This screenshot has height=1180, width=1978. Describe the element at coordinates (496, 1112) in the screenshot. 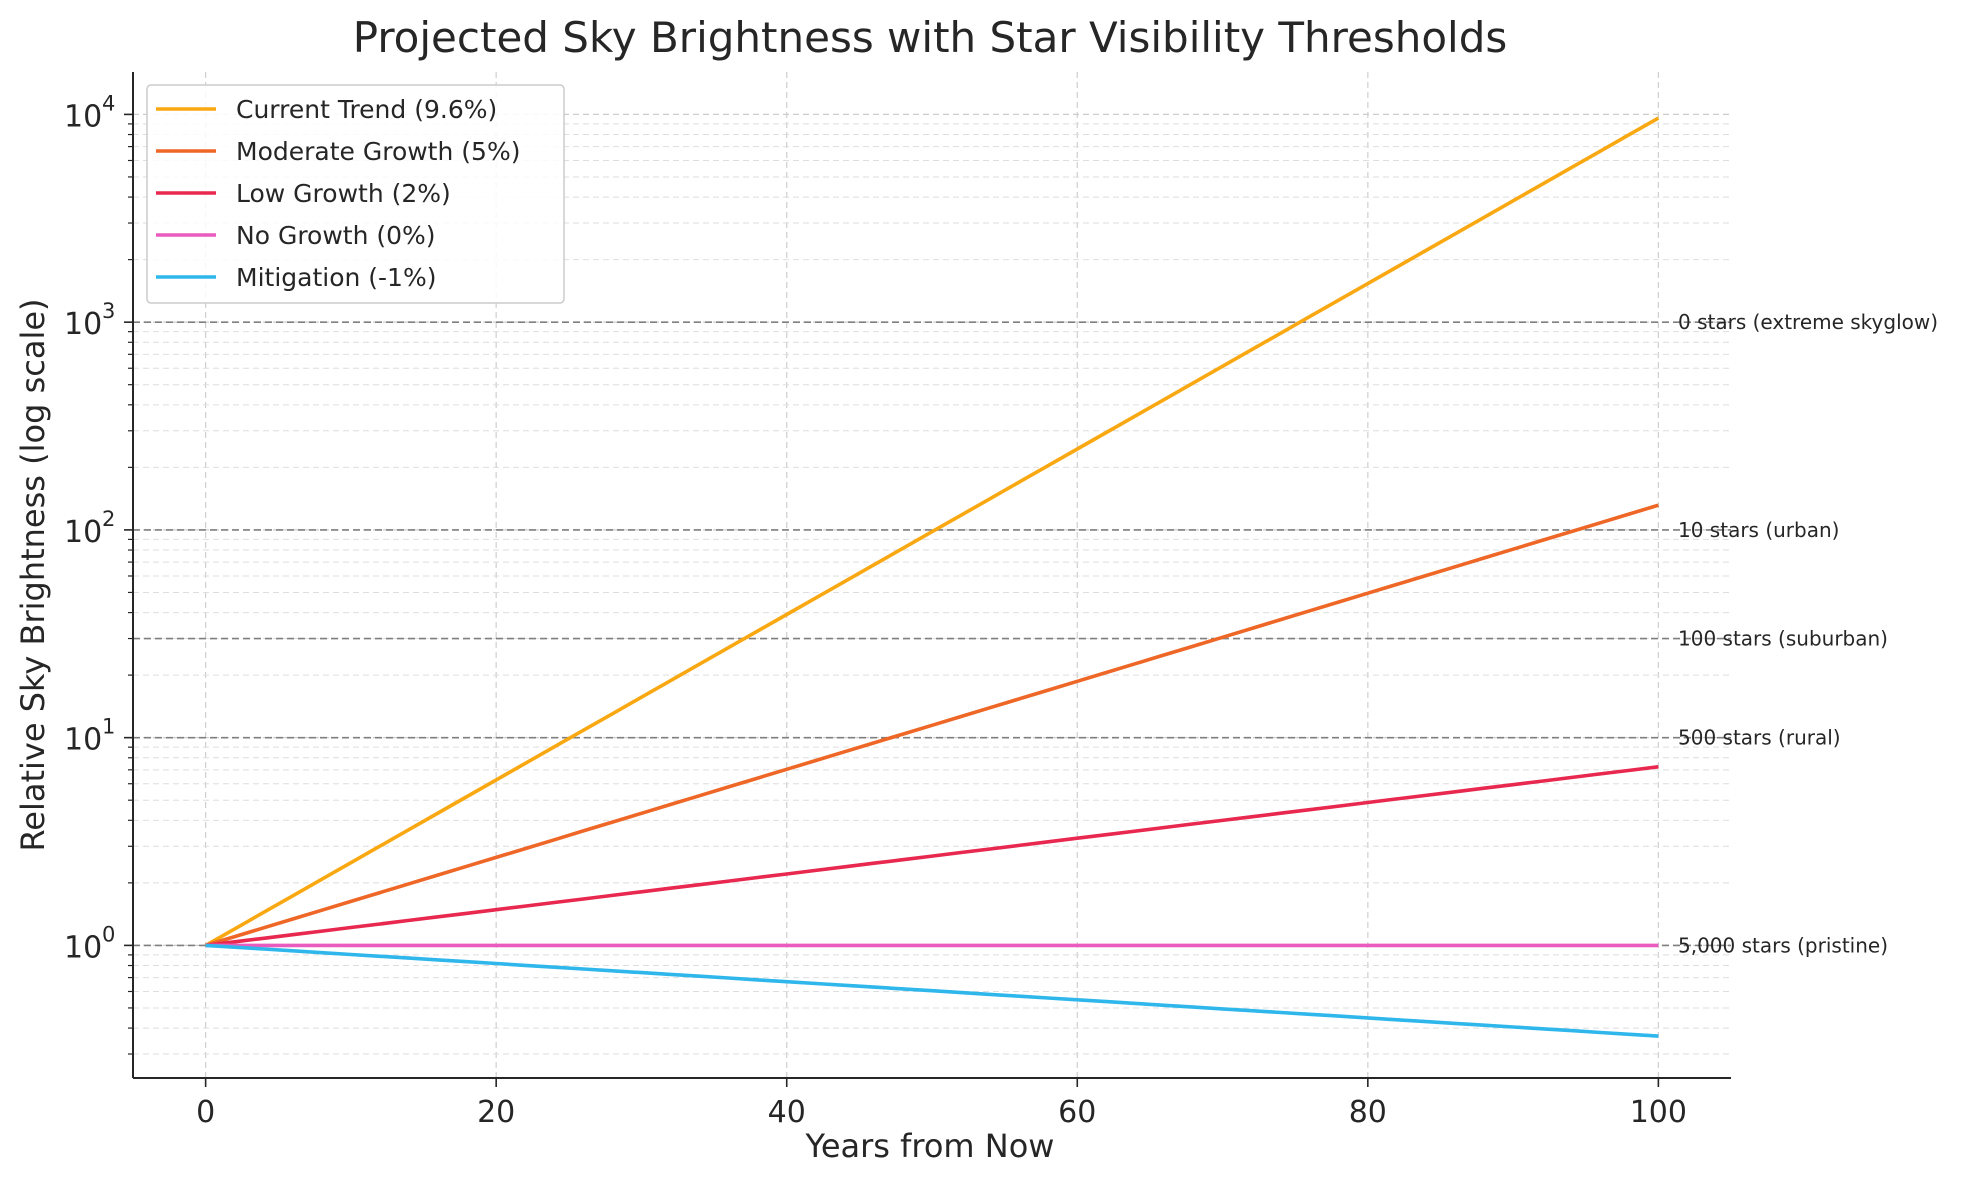

I see `x-tick-label: 20` at that location.